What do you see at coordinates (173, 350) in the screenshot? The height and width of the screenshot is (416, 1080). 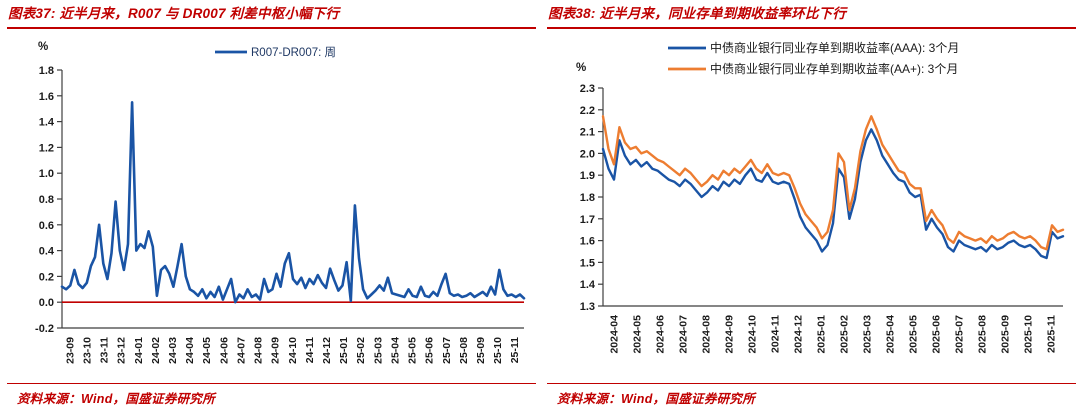 I see `x-tick-label: 24-03` at bounding box center [173, 350].